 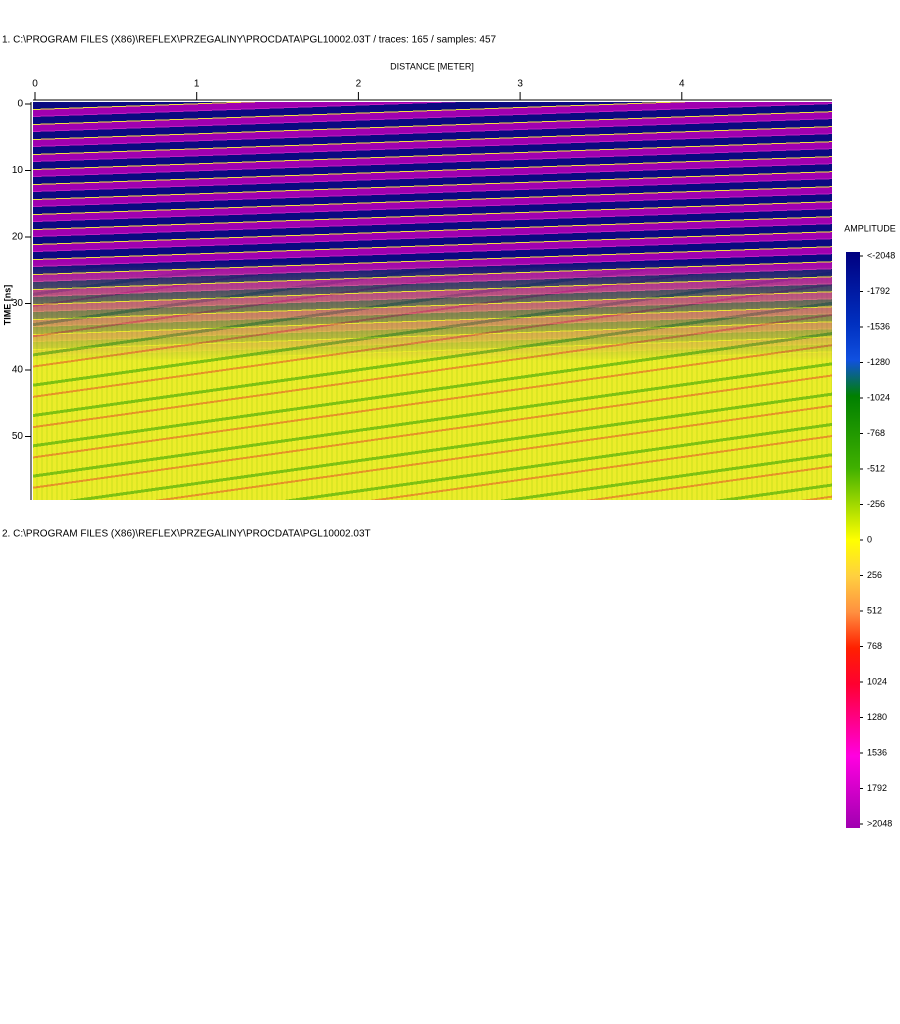 I want to click on colorbar-tick-label: -512, so click(x=876, y=468).